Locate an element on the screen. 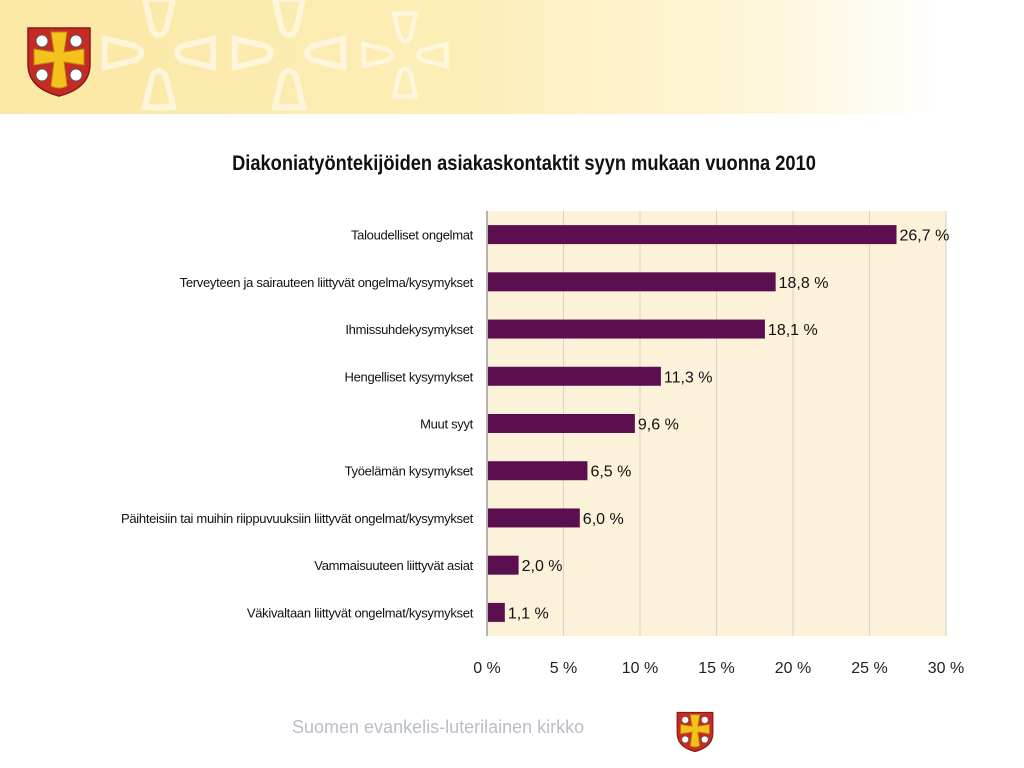 The image size is (1024, 768). value-label: 2,0 % is located at coordinates (542, 566).